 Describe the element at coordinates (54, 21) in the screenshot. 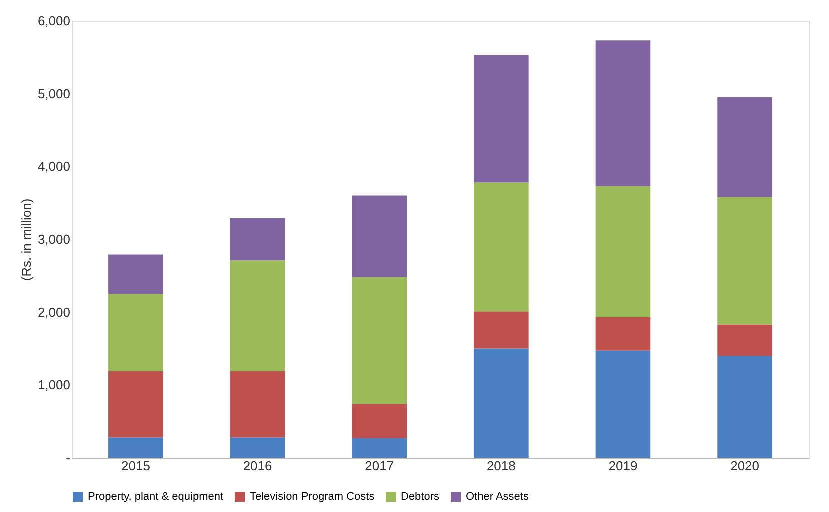

I see `y-tick-label: 6,000` at that location.